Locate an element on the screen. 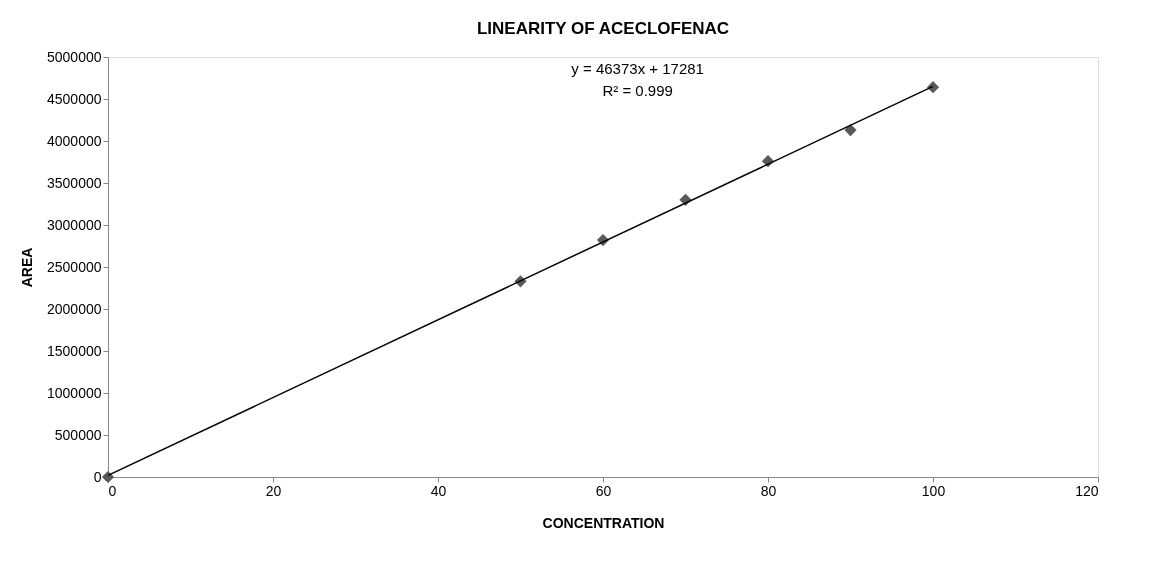 This screenshot has height=588, width=1172. x-tick-label: 60 is located at coordinates (603, 490).